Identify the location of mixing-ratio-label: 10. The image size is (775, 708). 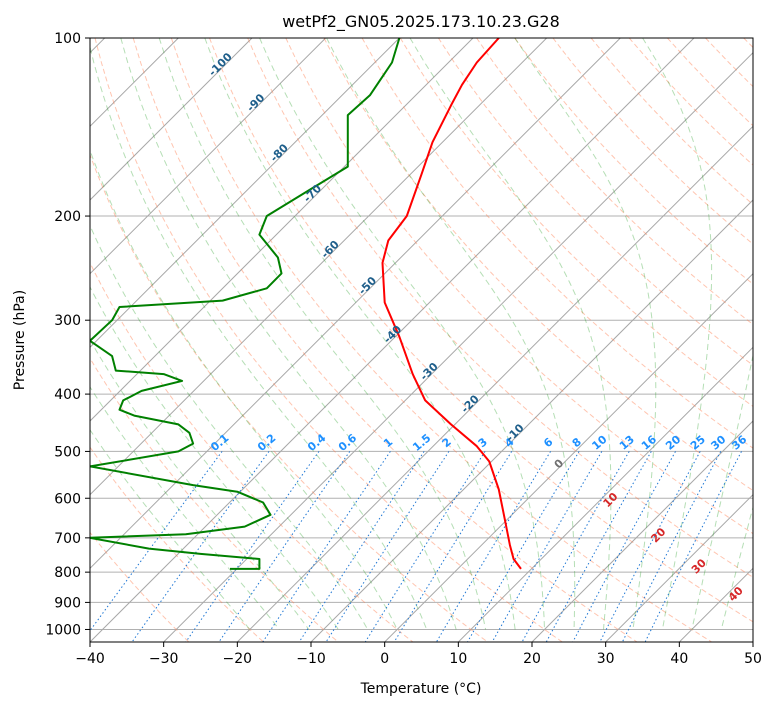
(600, 443).